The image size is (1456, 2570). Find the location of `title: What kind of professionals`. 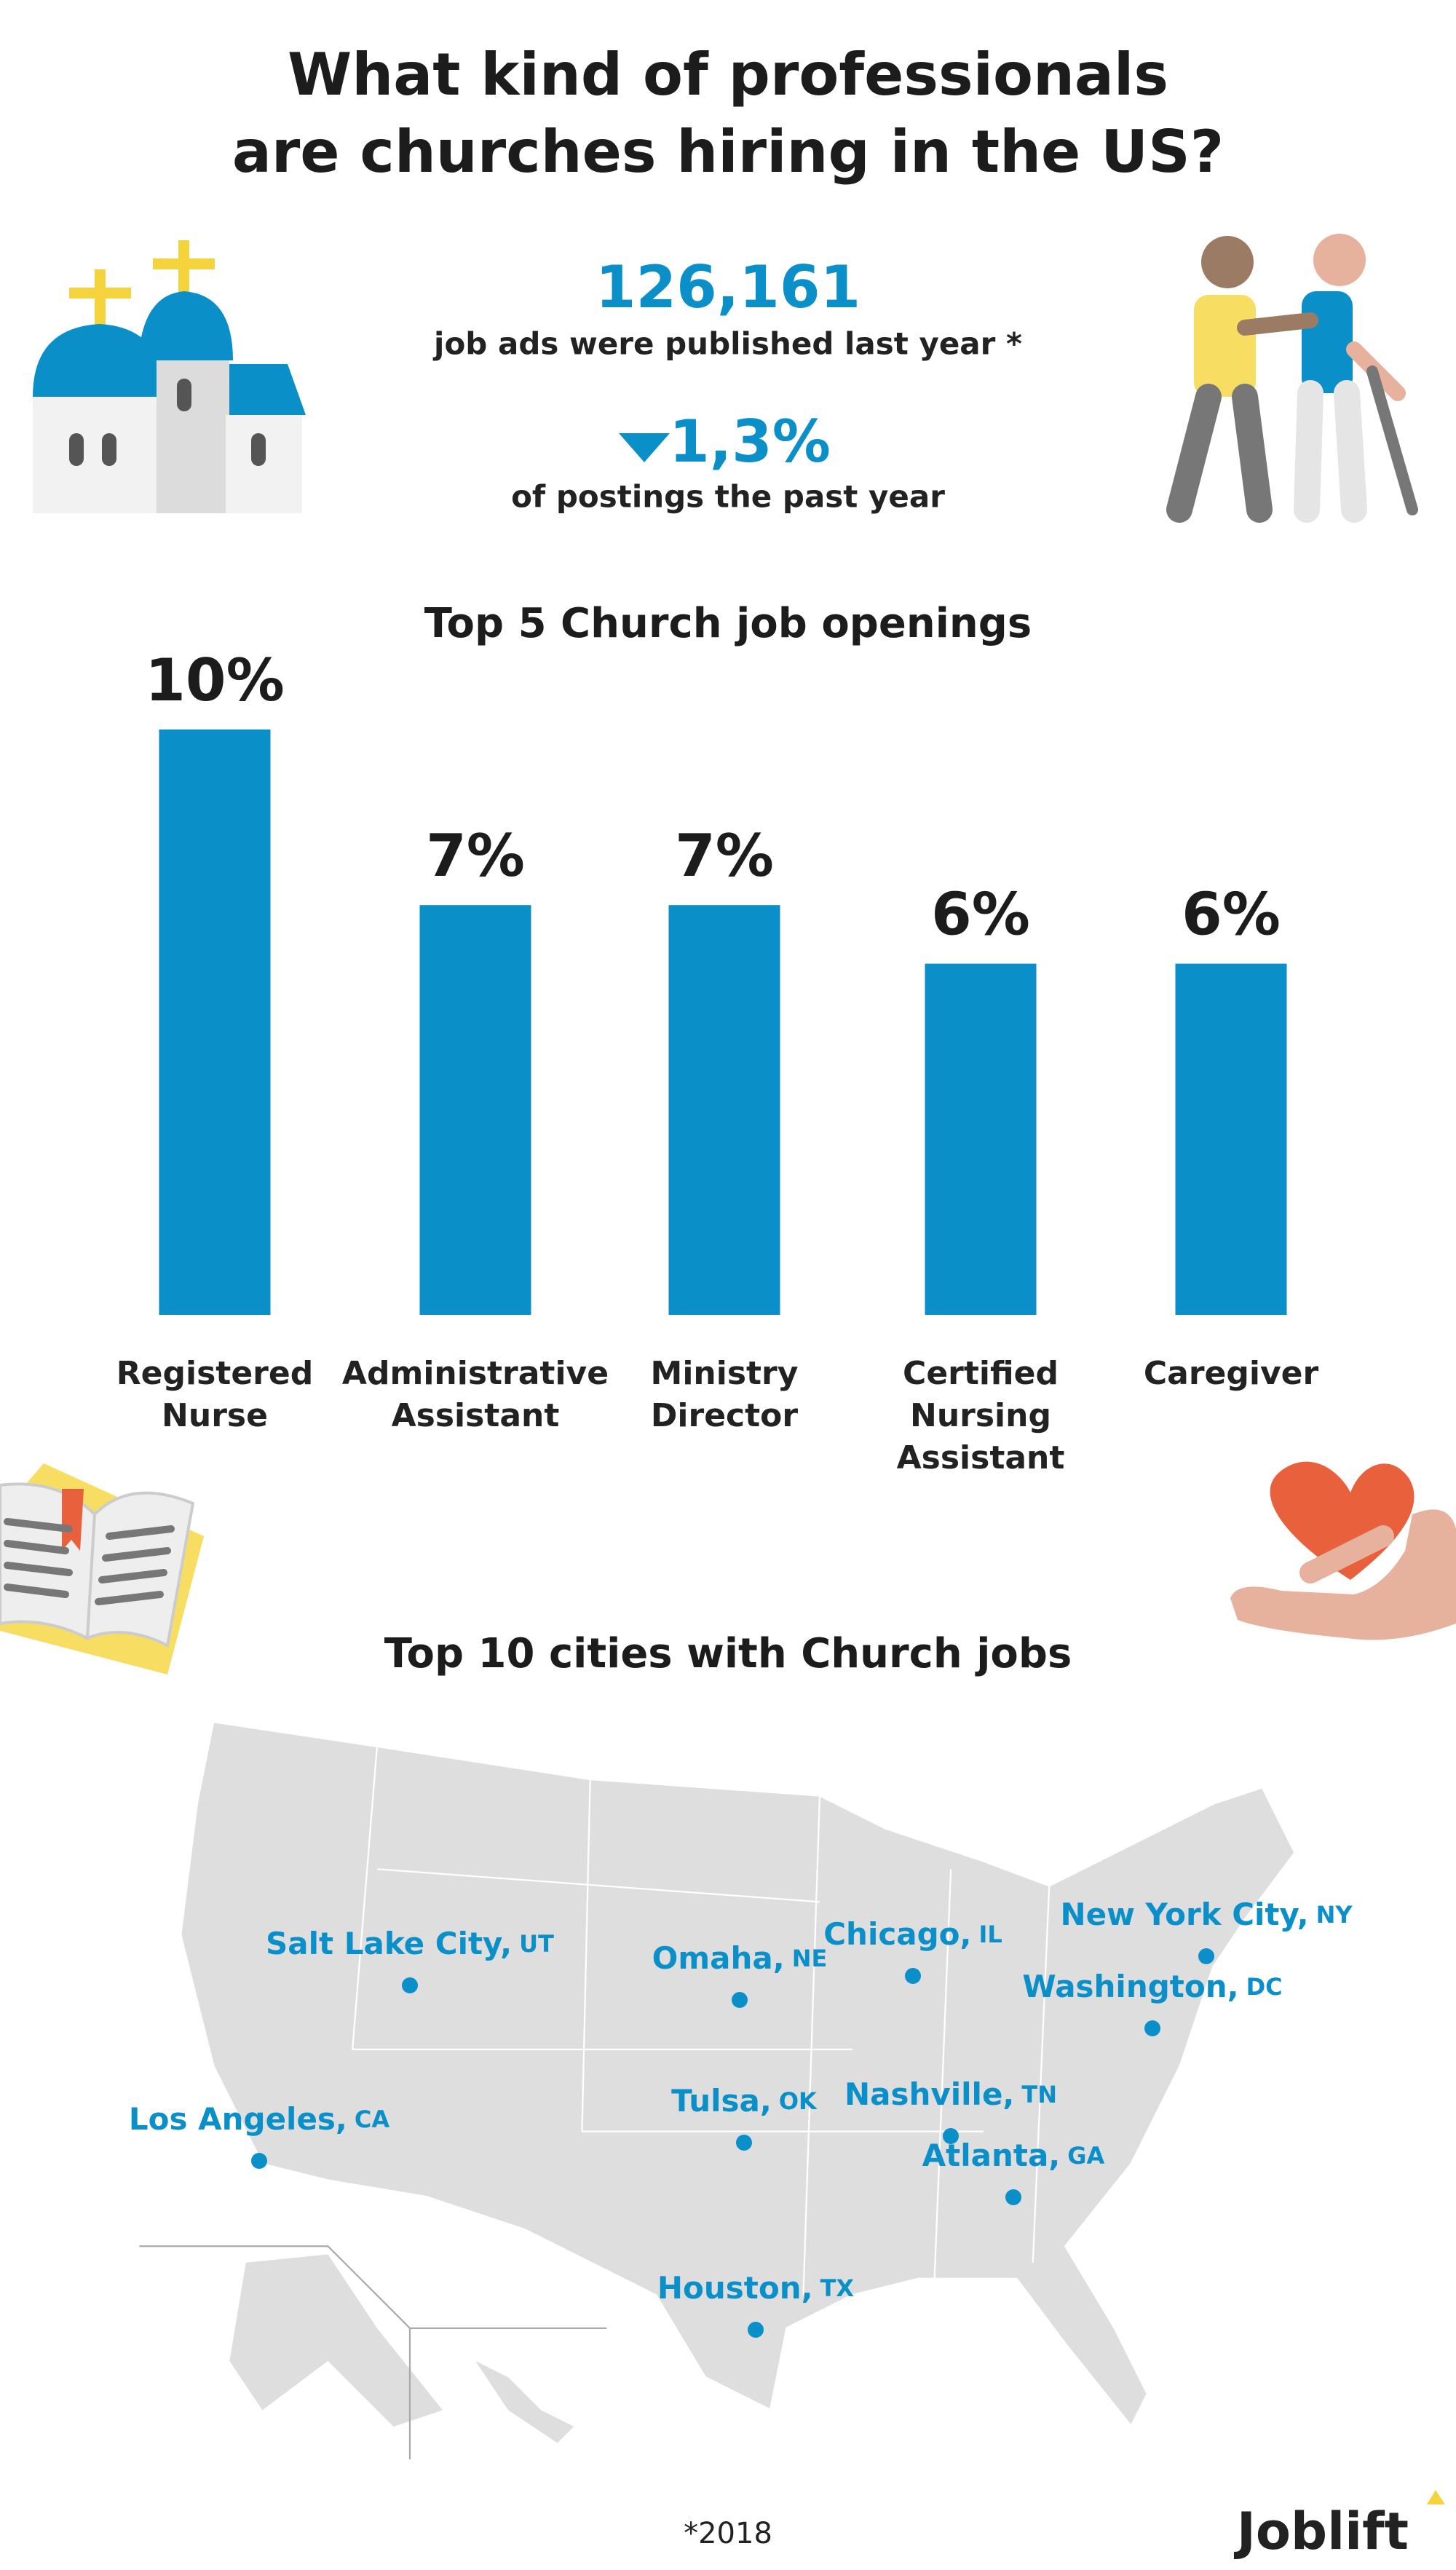

title: What kind of professionals is located at coordinates (728, 74).